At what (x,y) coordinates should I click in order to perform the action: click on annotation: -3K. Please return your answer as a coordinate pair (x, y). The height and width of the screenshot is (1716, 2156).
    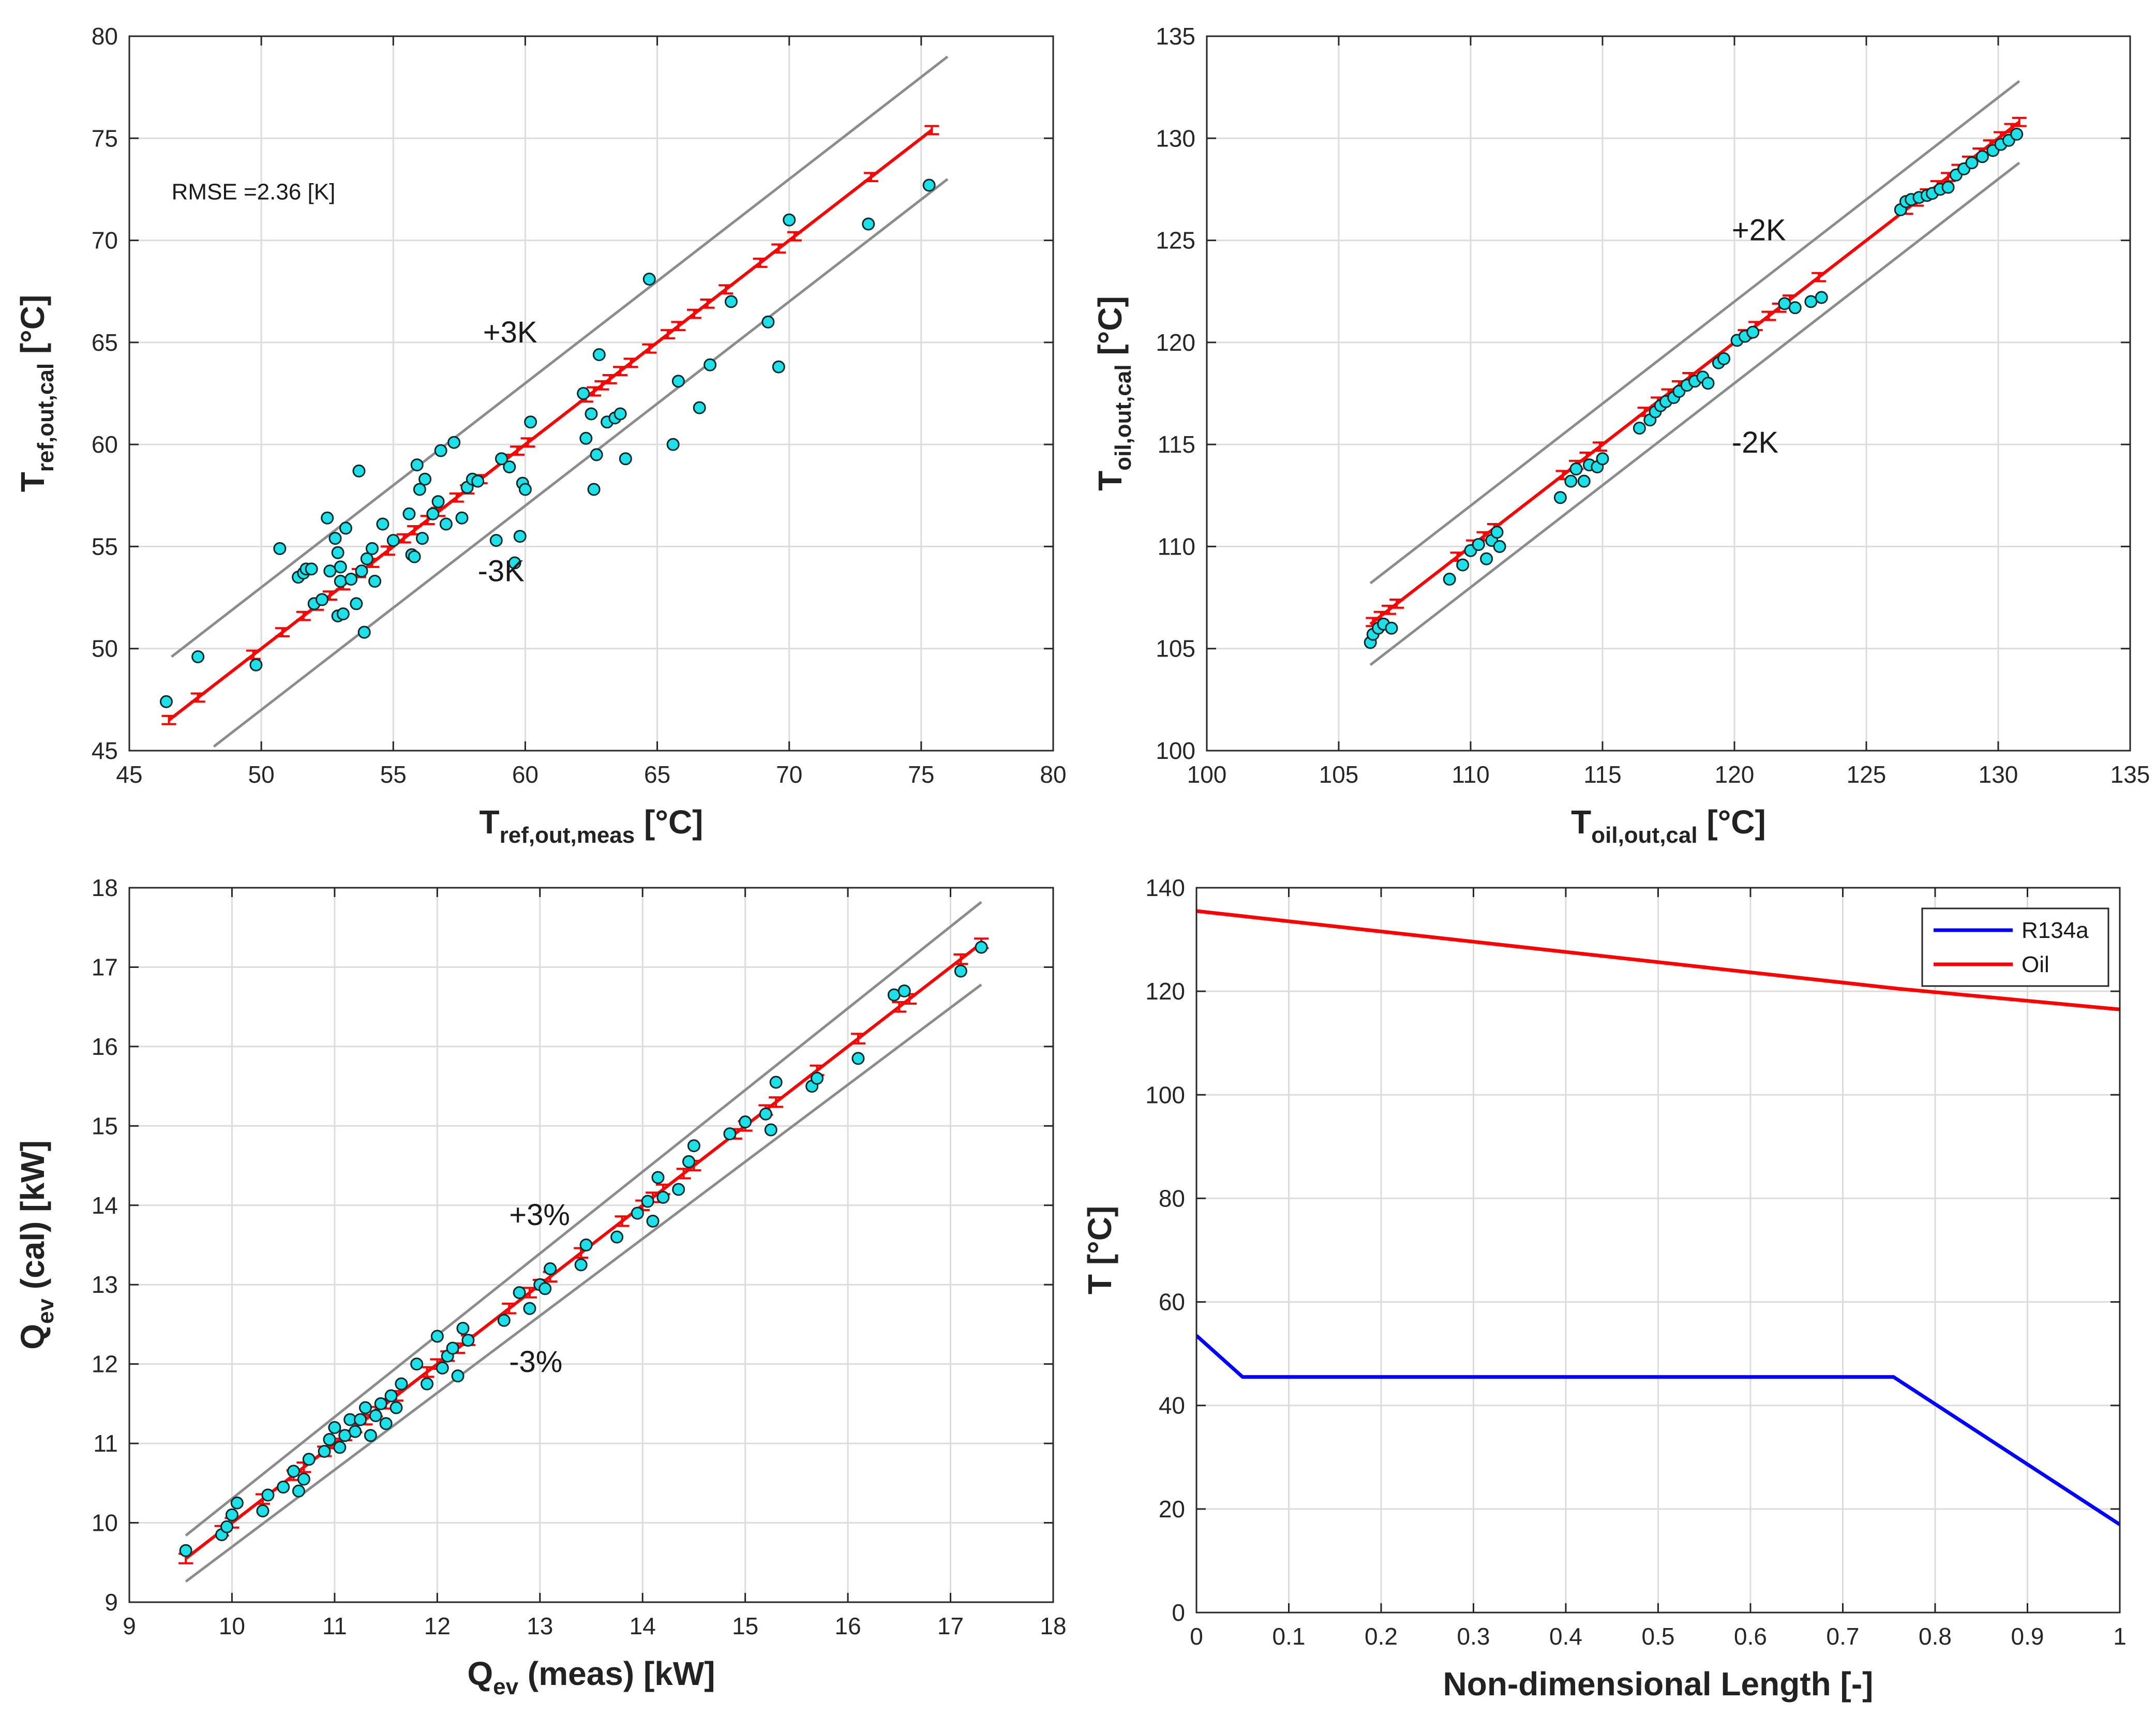
    Looking at the image, I should click on (501, 571).